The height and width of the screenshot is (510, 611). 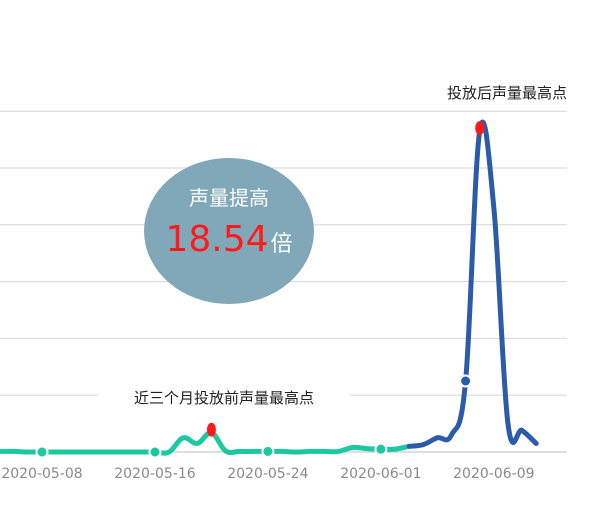 What do you see at coordinates (282, 244) in the screenshot?
I see `badge-unit: 倍` at bounding box center [282, 244].